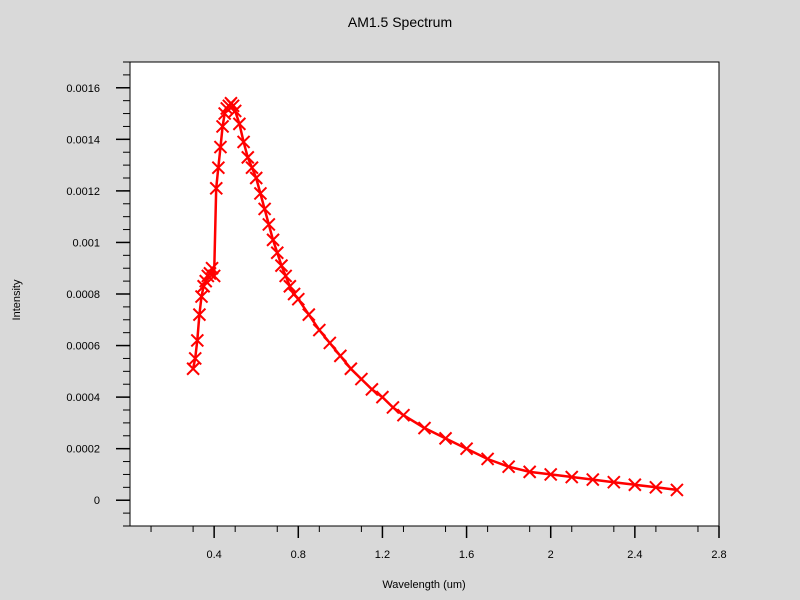  What do you see at coordinates (83, 295) in the screenshot?
I see `y-tick-label: 0.0008` at bounding box center [83, 295].